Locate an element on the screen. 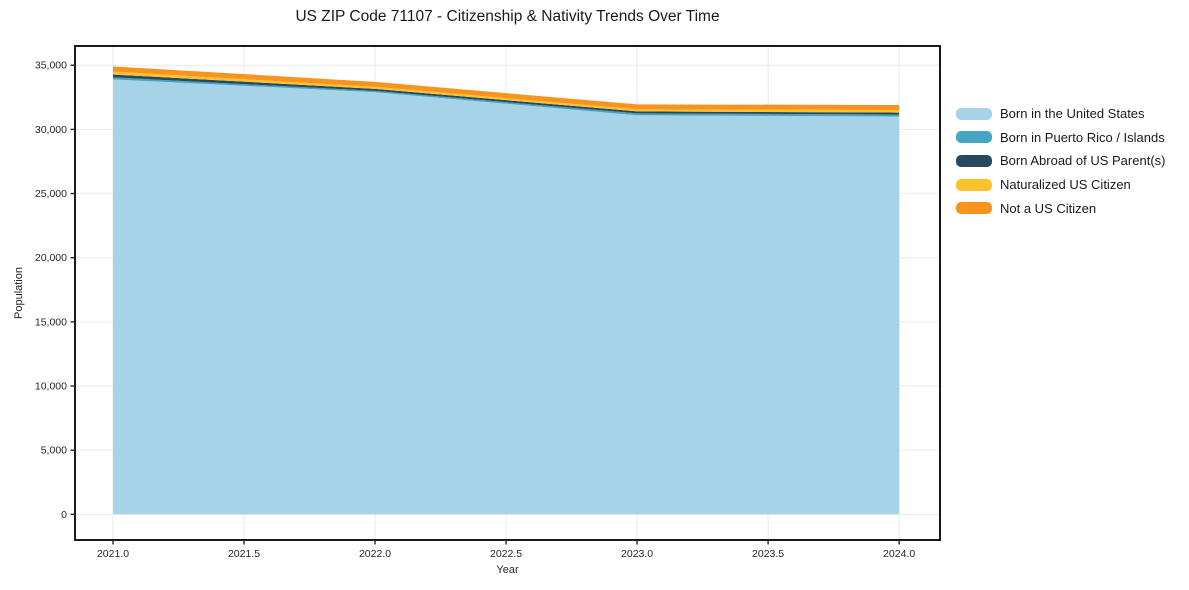  legend-item: Born Abroad of US Parent(s) is located at coordinates (1060, 161).